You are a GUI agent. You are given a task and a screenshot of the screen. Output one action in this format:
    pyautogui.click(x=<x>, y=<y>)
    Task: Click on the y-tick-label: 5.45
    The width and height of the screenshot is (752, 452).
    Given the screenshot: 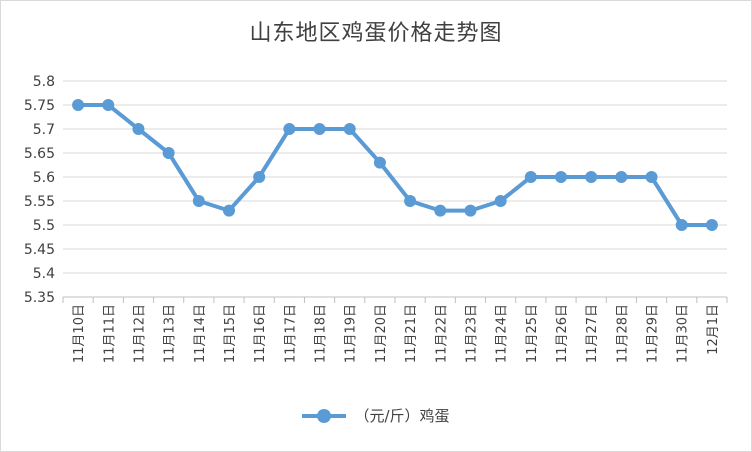 What is the action you would take?
    pyautogui.click(x=39, y=250)
    